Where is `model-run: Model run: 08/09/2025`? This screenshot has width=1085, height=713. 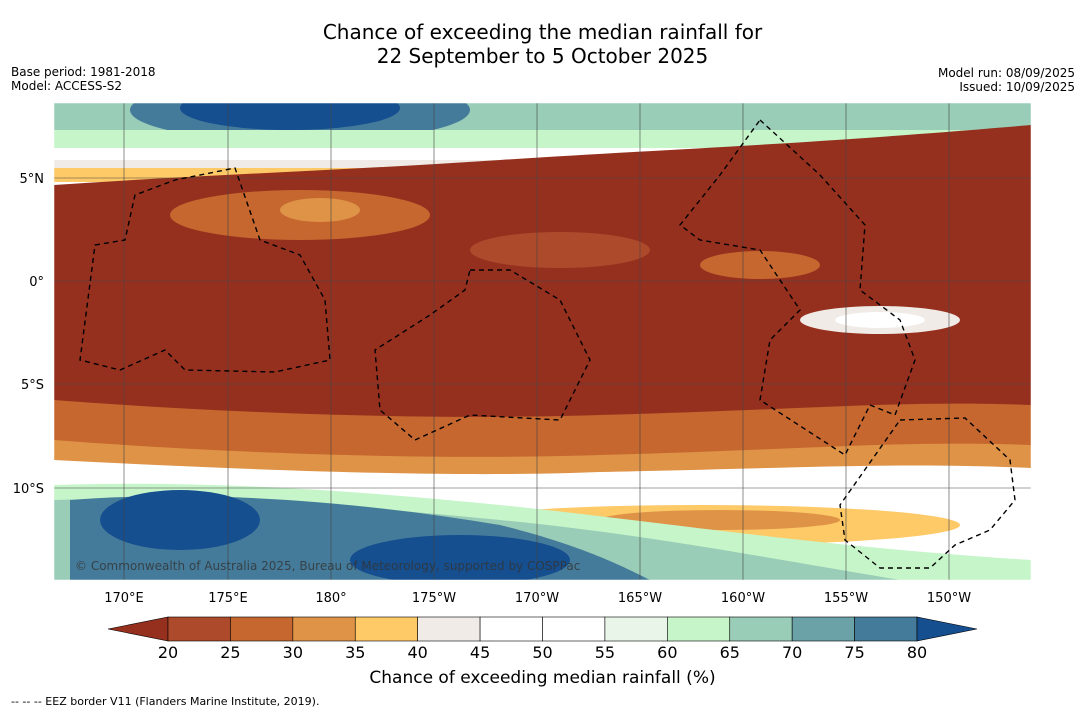
model-run: Model run: 08/09/2025 is located at coordinates (1006, 73).